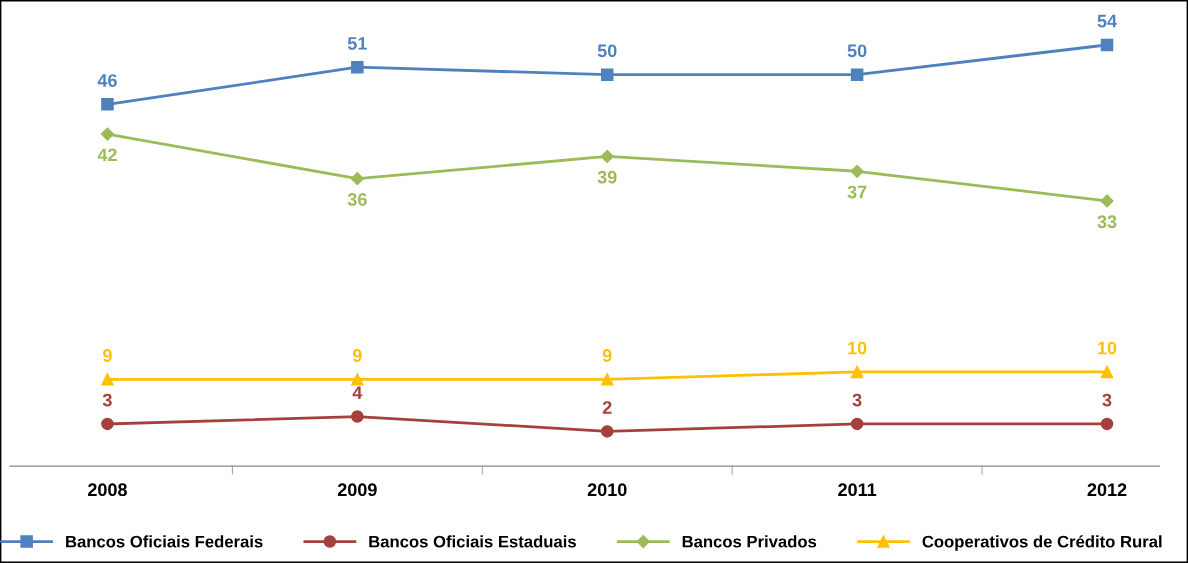  I want to click on legend-label: Bancos Privados, so click(749, 541).